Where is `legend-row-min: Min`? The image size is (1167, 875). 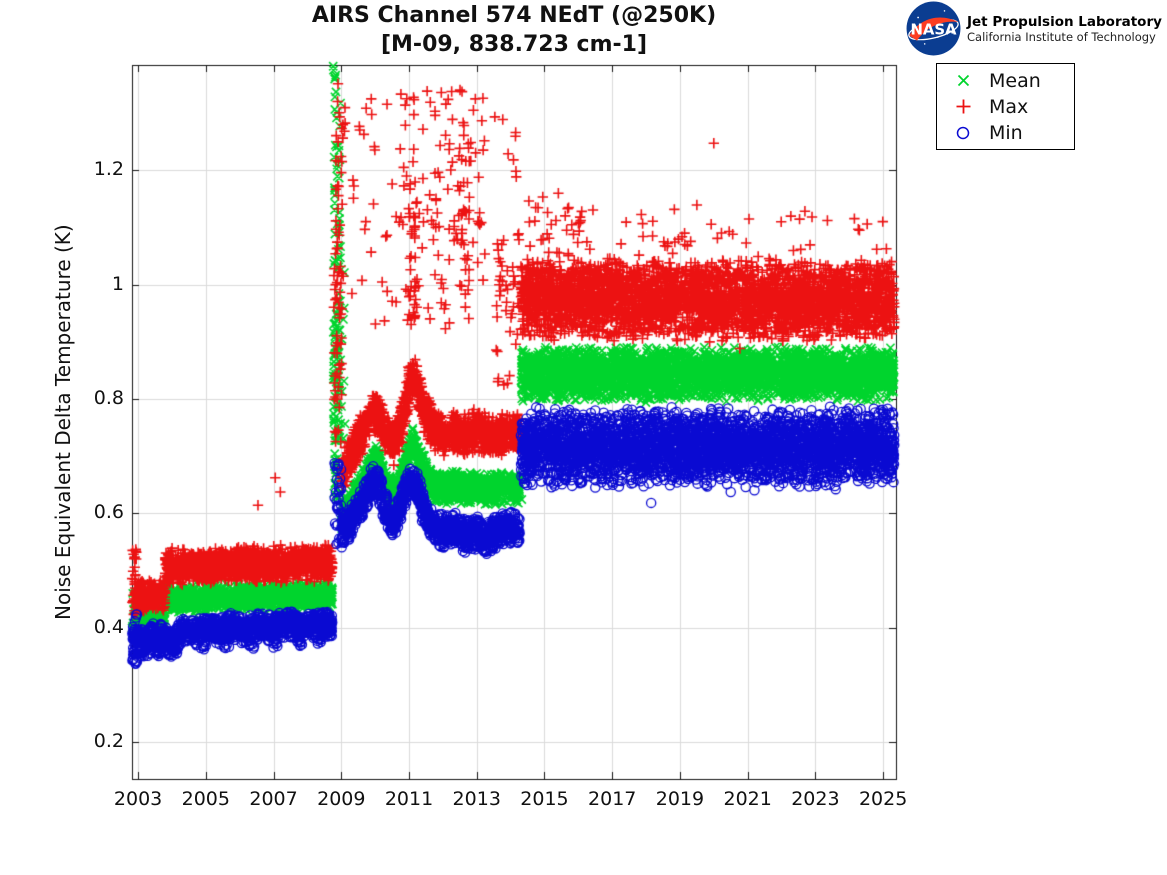 legend-row-min: Min is located at coordinates (1005, 133).